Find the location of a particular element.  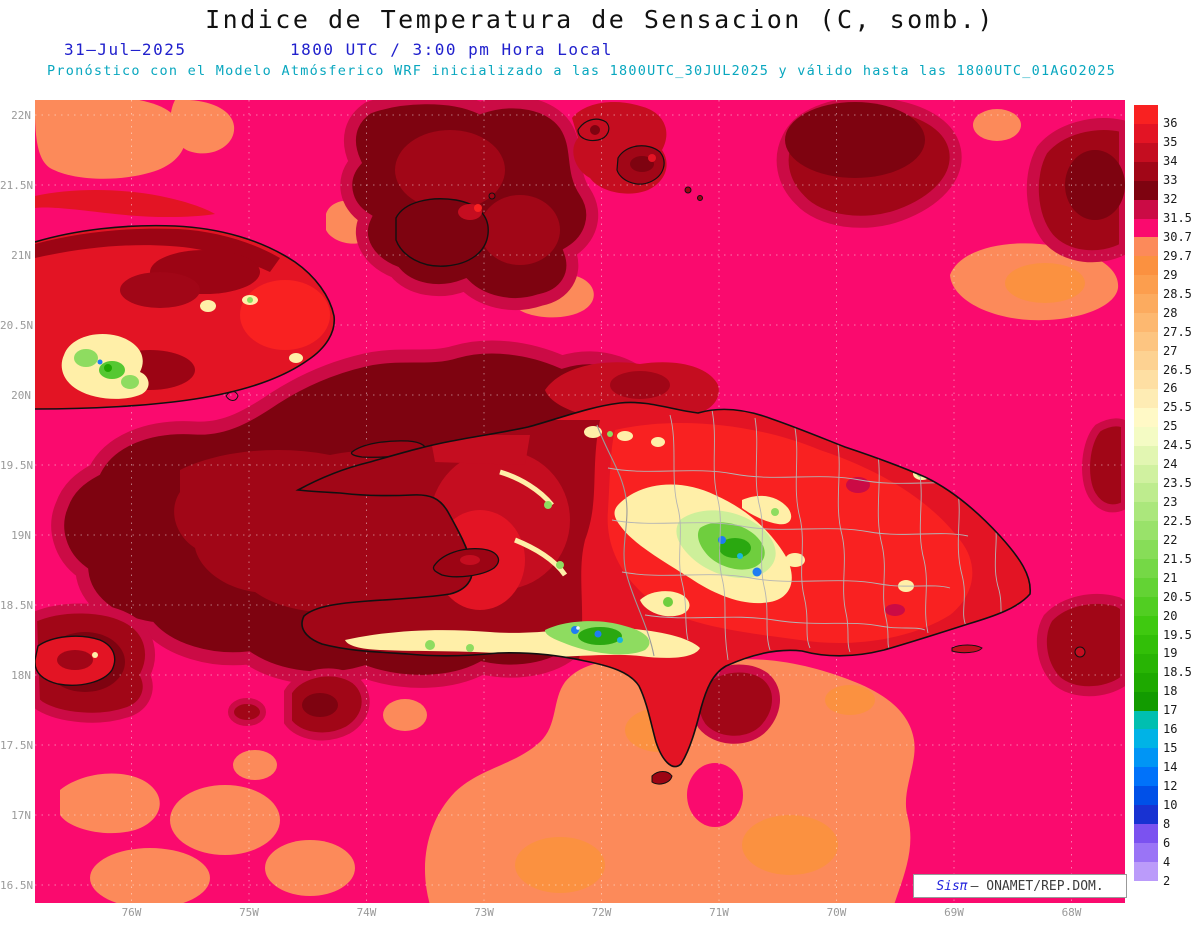

beata-island is located at coordinates (662, 778).